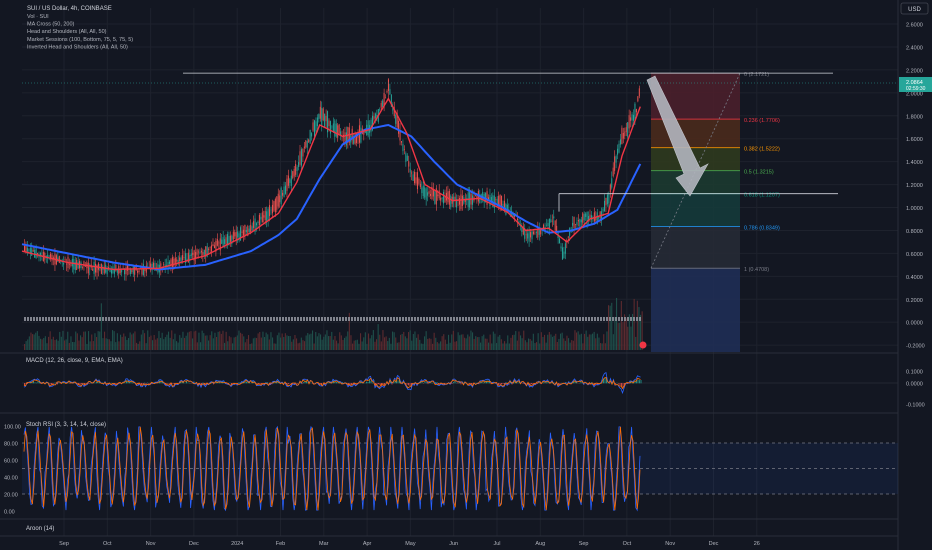 The height and width of the screenshot is (550, 932). What do you see at coordinates (762, 196) in the screenshot?
I see `fib-level-label: 0.618 (1.1207)` at bounding box center [762, 196].